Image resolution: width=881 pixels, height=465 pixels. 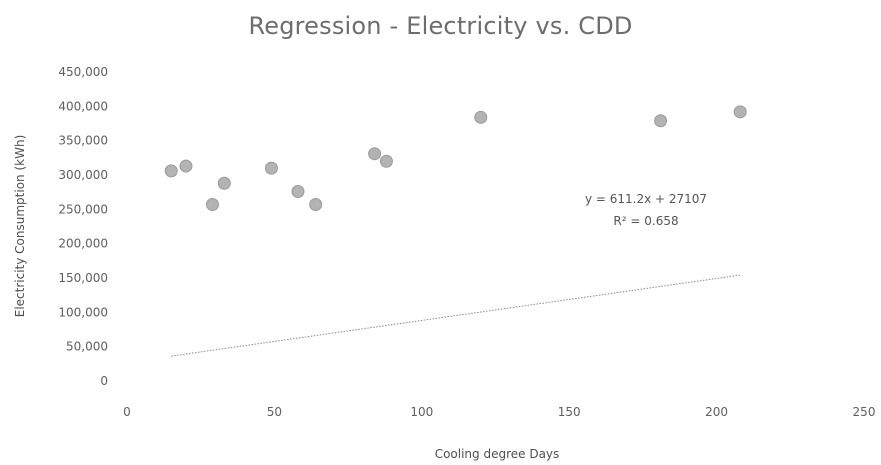 I want to click on x-tick-label: 0, so click(x=127, y=412).